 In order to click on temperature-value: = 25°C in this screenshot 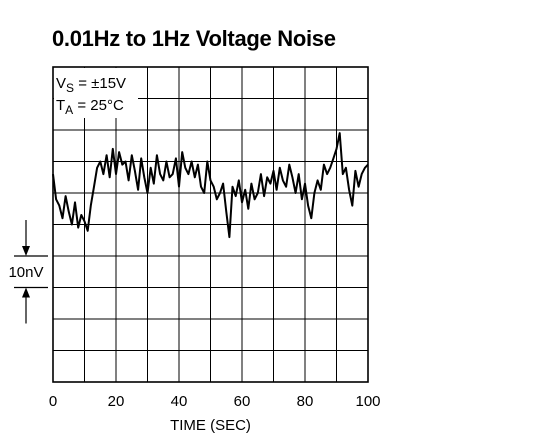, I will do `click(98, 105)`.